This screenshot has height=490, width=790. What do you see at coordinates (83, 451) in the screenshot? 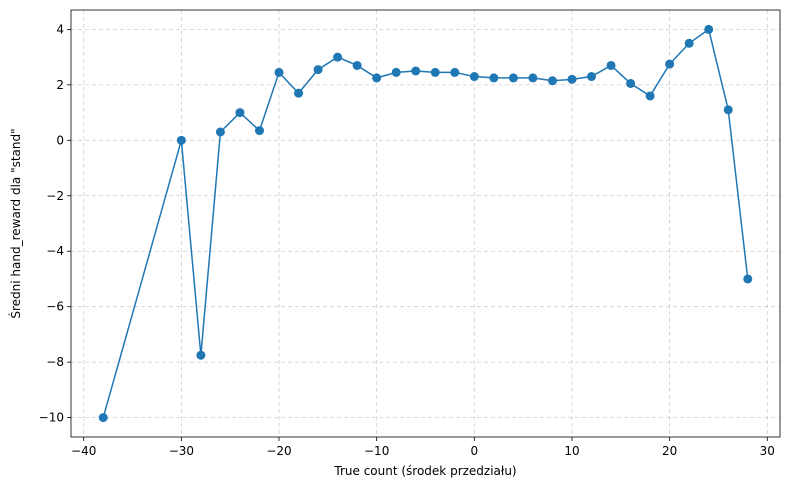
I see `x-tick-label: −40` at bounding box center [83, 451].